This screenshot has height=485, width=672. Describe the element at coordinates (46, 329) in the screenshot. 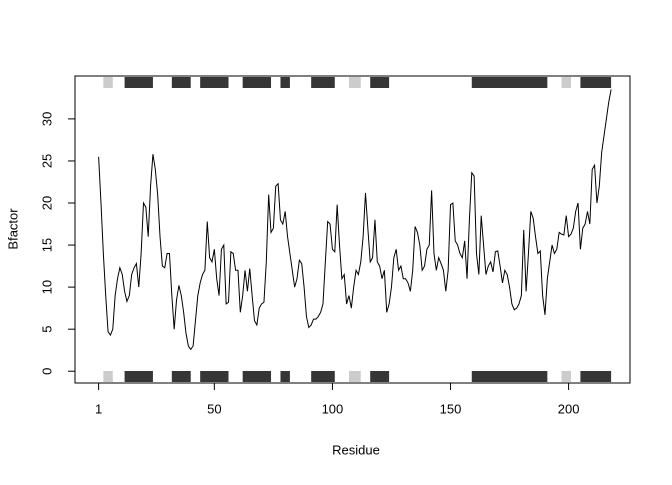

I see `y-tick-label: 5` at that location.